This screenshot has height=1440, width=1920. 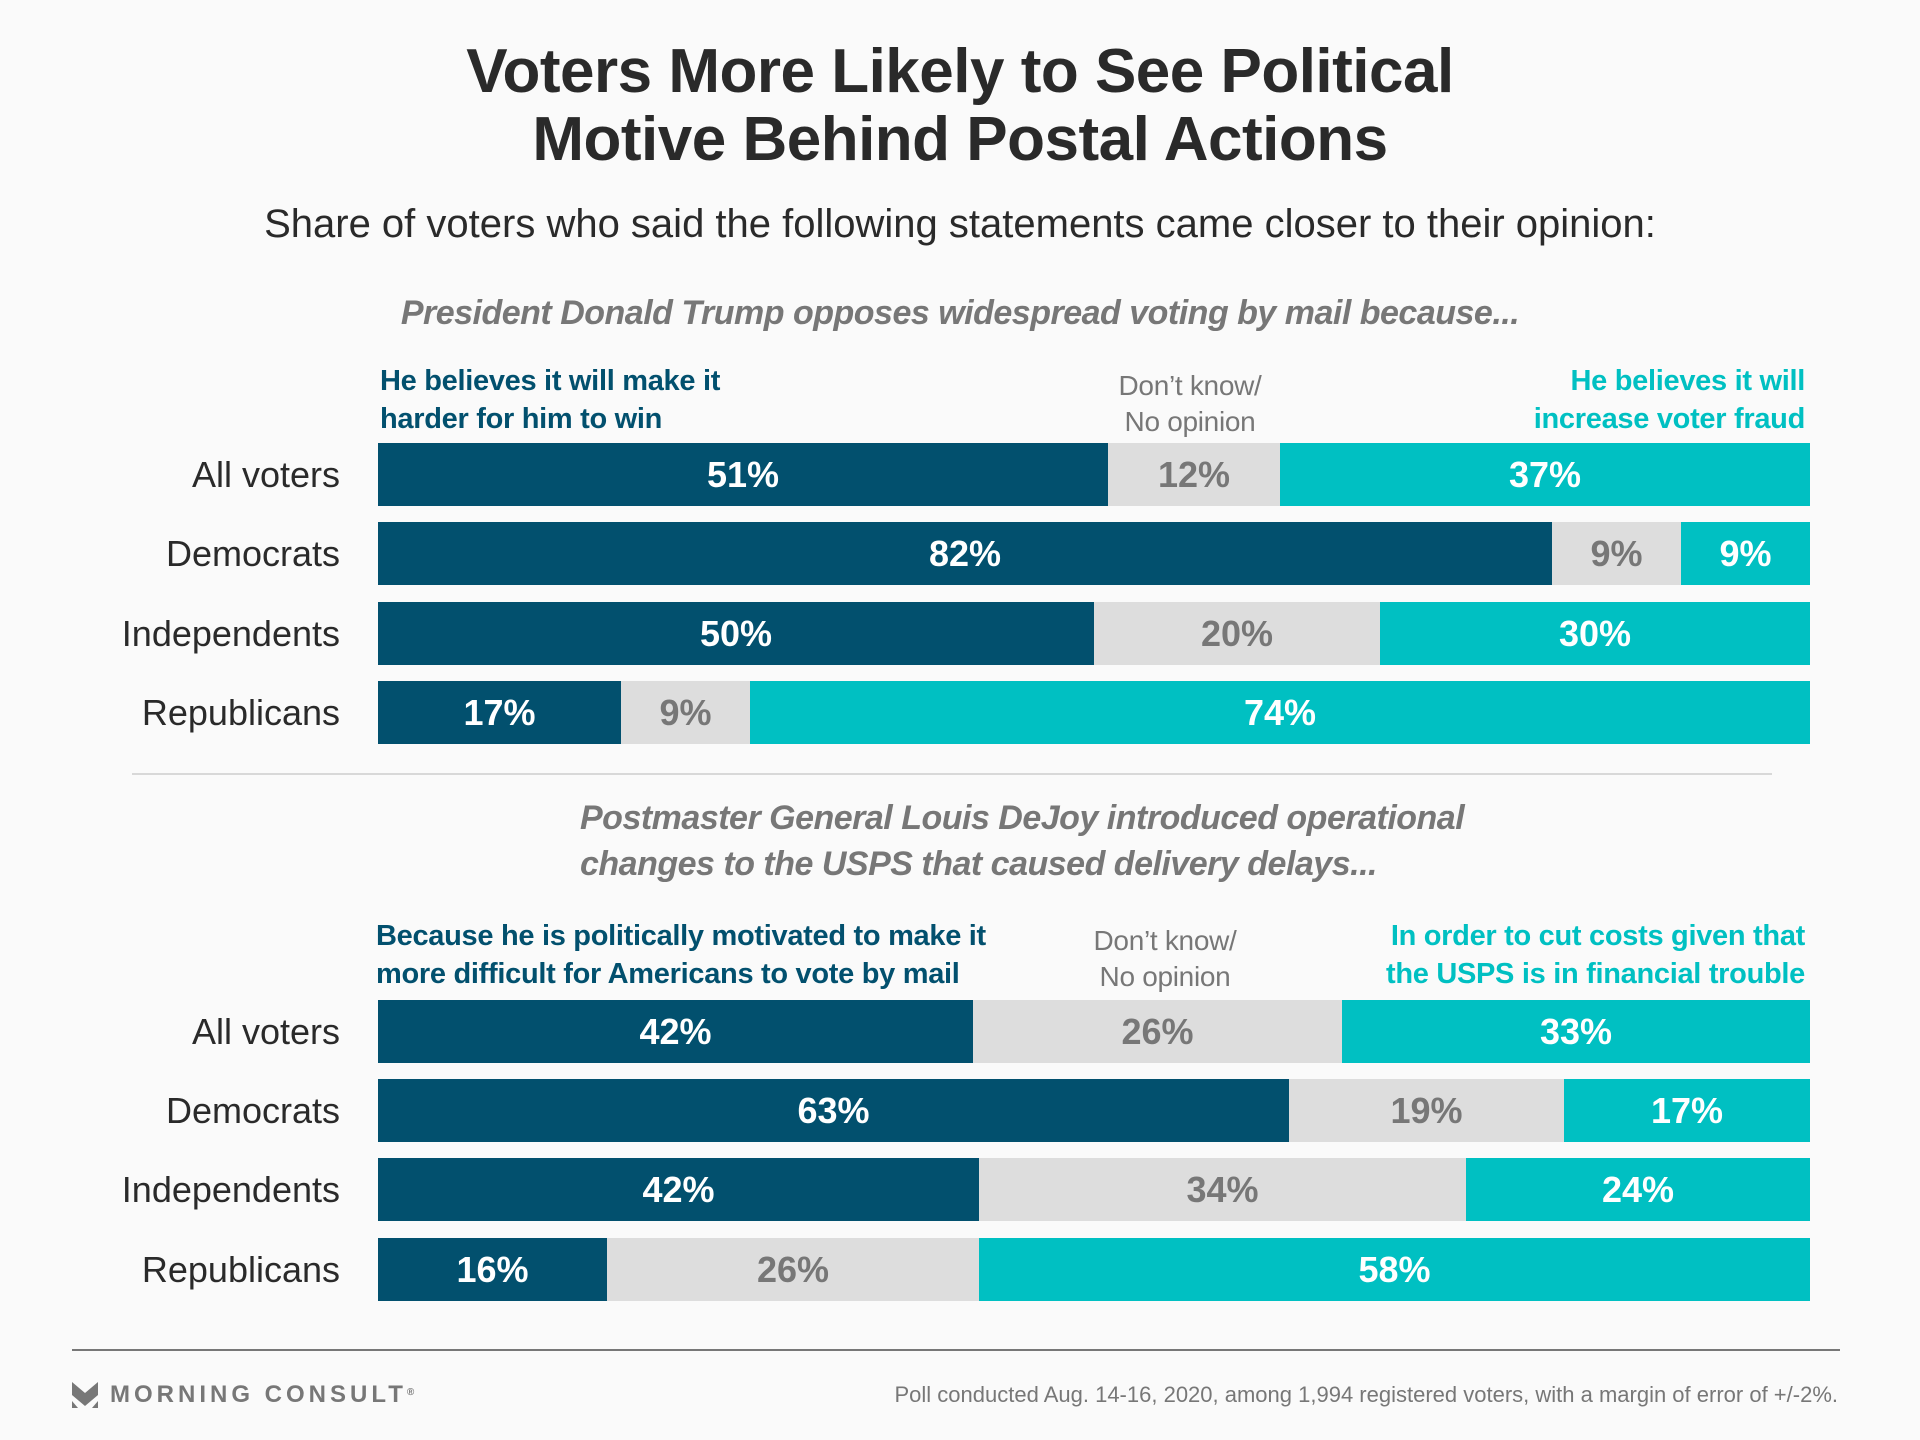 I want to click on data-label: 74%, so click(x=1280, y=712).